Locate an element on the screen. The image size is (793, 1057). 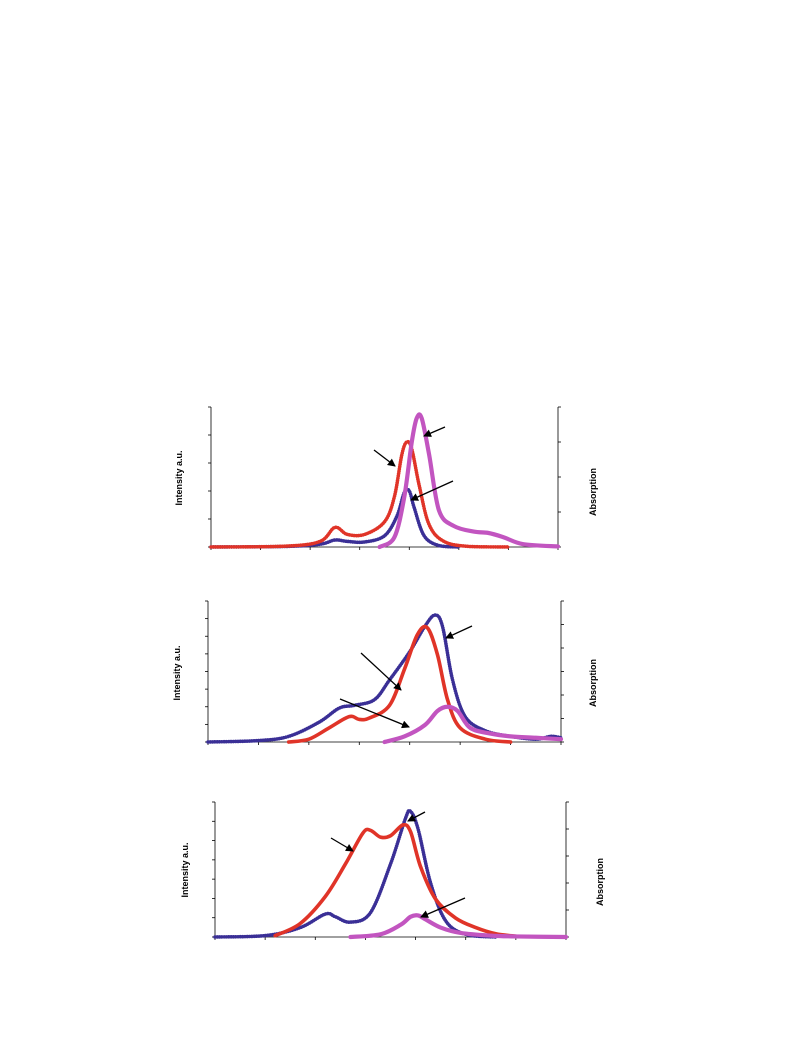
chart-panel-2: Intensity a.u. Absorption is located at coordinates (385, 672).